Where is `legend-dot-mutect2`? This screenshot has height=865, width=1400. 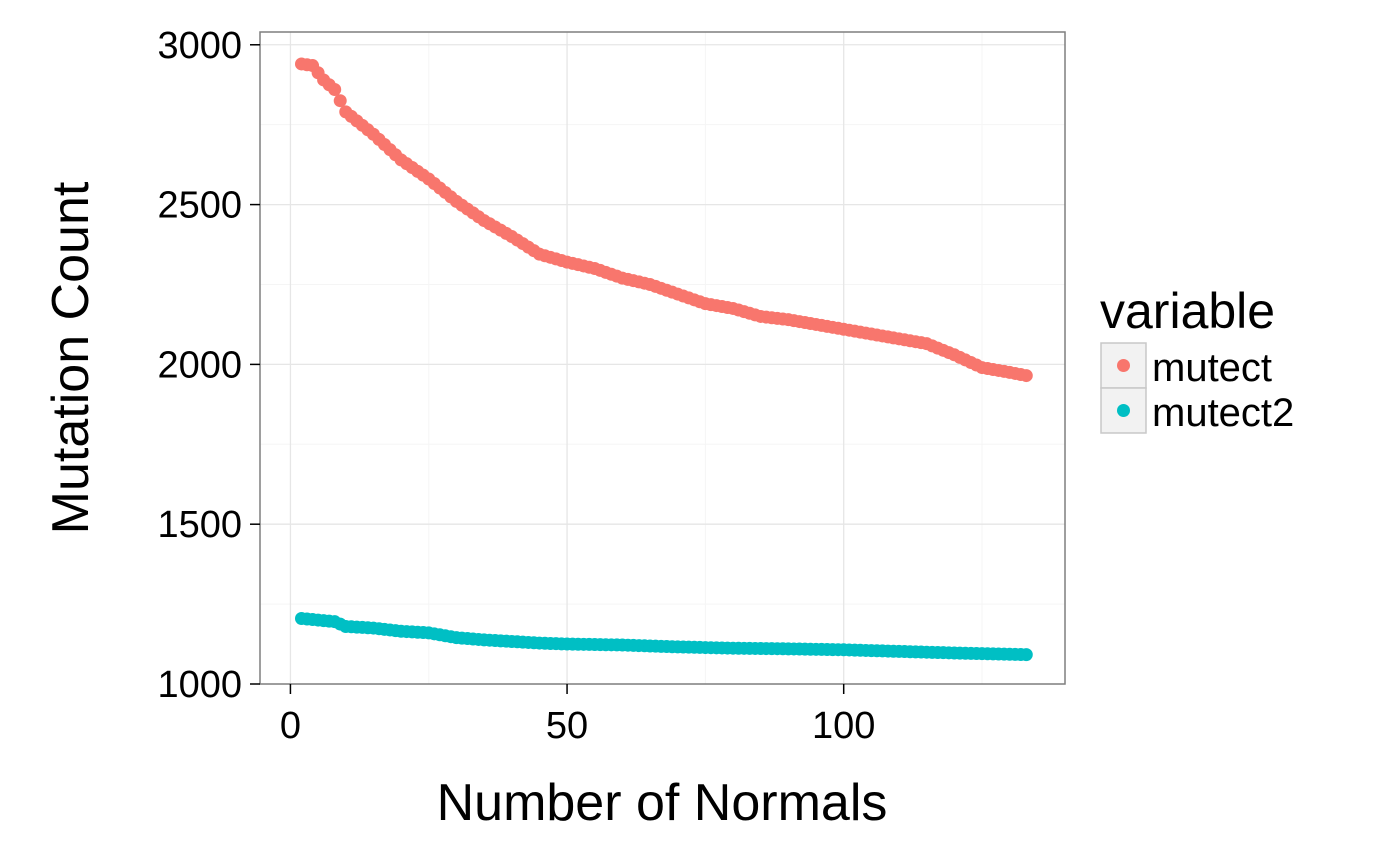
legend-dot-mutect2 is located at coordinates (1123, 410).